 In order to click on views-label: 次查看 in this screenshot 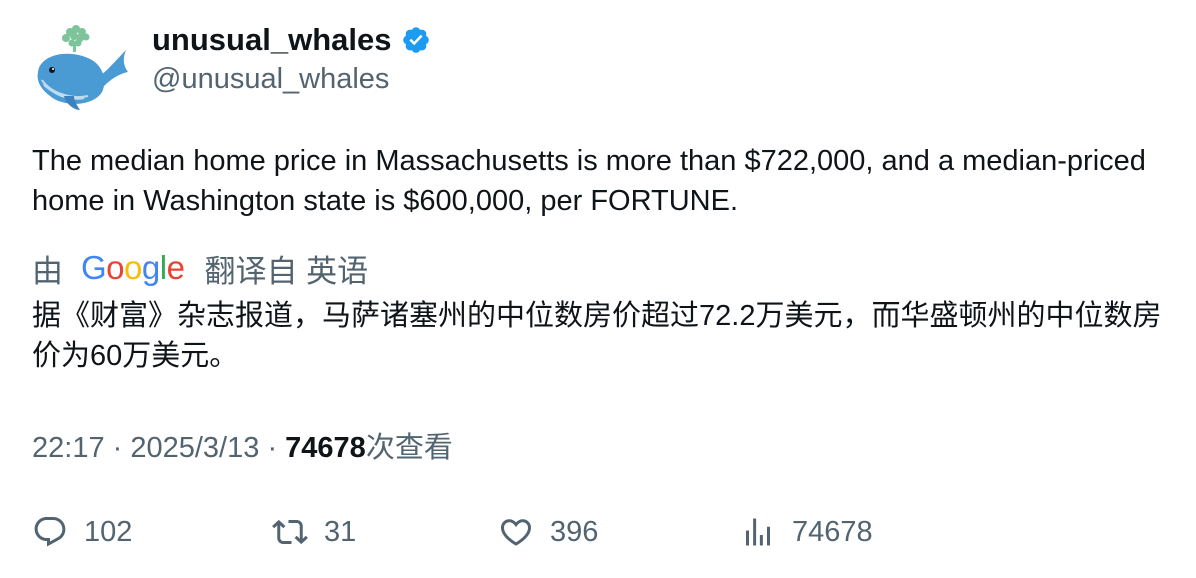, I will do `click(409, 448)`.